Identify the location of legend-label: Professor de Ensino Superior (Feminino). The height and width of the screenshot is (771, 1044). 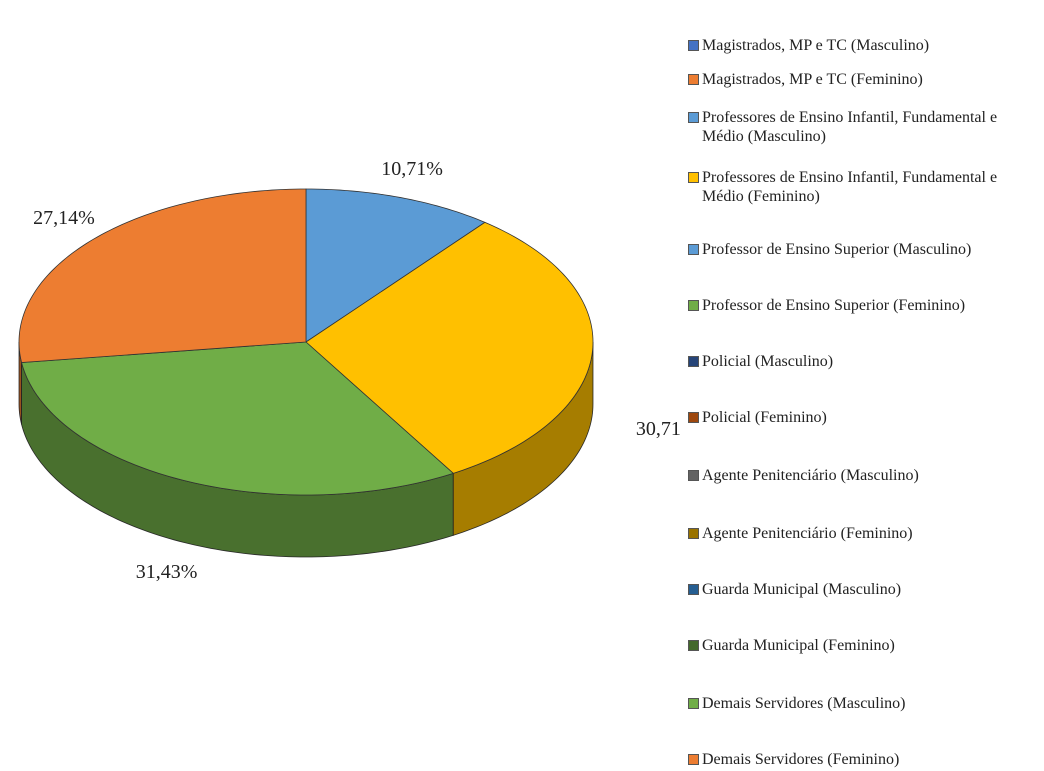
(834, 305).